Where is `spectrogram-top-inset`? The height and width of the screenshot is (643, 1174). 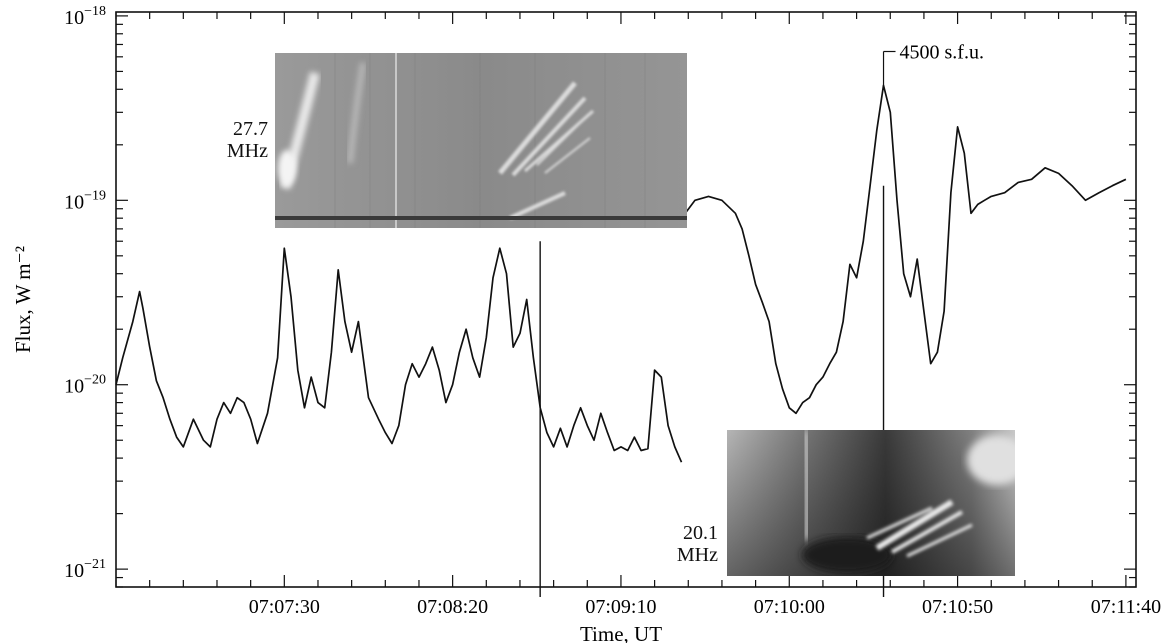
spectrogram-top-inset is located at coordinates (481, 140).